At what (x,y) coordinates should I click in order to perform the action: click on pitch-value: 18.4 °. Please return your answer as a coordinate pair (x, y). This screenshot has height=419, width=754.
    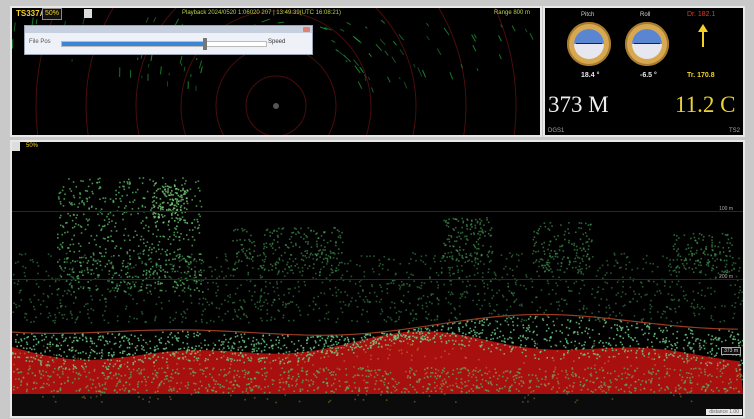
    Looking at the image, I should click on (590, 75).